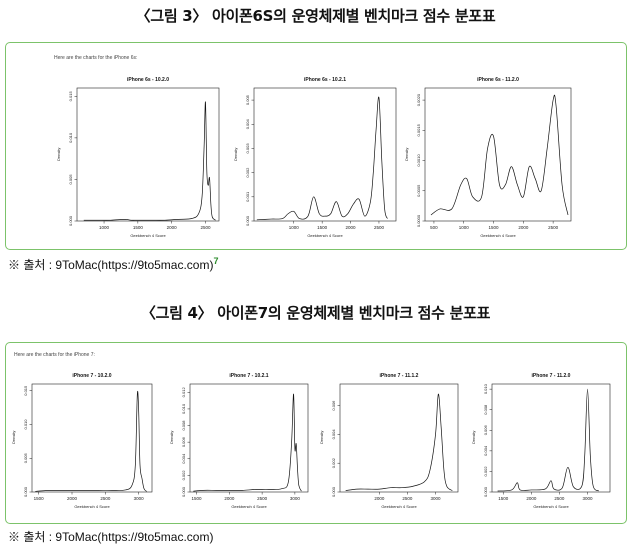 This screenshot has width=631, height=548. What do you see at coordinates (551, 376) in the screenshot?
I see `chart-title: iPhone 7 - 11.2.0` at bounding box center [551, 376].